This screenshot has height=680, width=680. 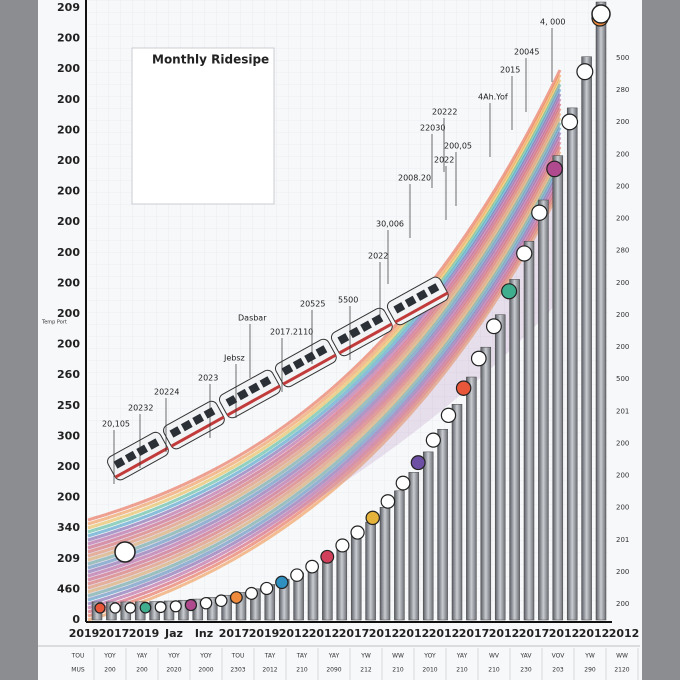 I want to click on table-header: YAV, so click(x=525, y=656).